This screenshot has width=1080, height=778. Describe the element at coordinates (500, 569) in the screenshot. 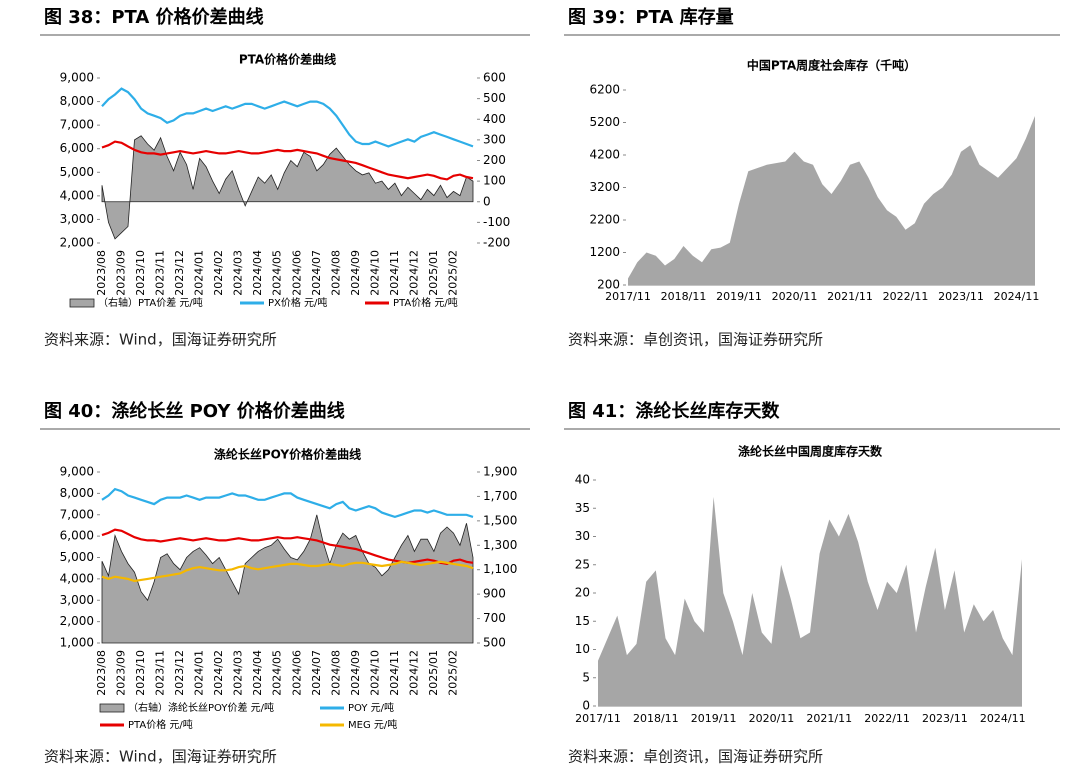

I see `y-tick-label: 1,100` at that location.